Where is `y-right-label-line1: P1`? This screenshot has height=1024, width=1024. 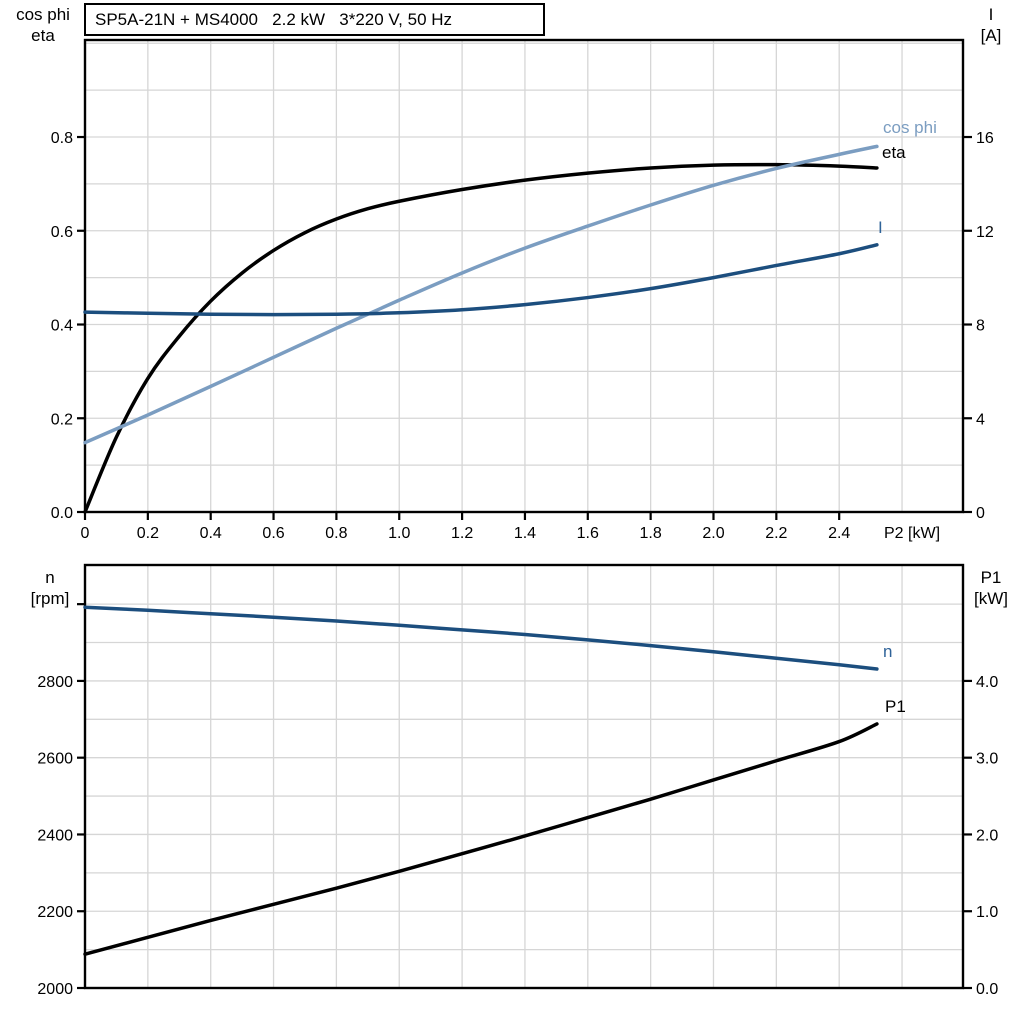
y-right-label-line1: P1 is located at coordinates (991, 577).